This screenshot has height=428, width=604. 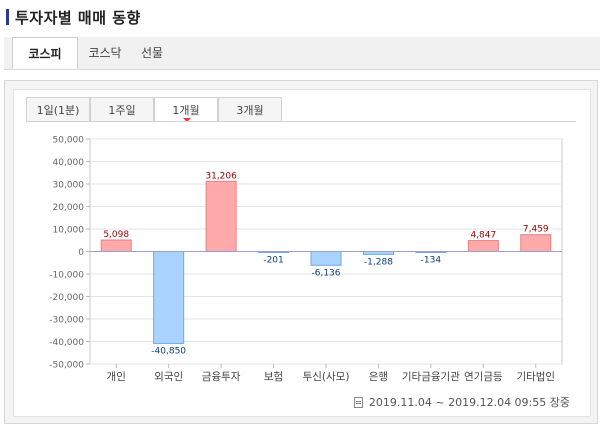 I want to click on y-tick-label: 30,000, so click(x=69, y=186).